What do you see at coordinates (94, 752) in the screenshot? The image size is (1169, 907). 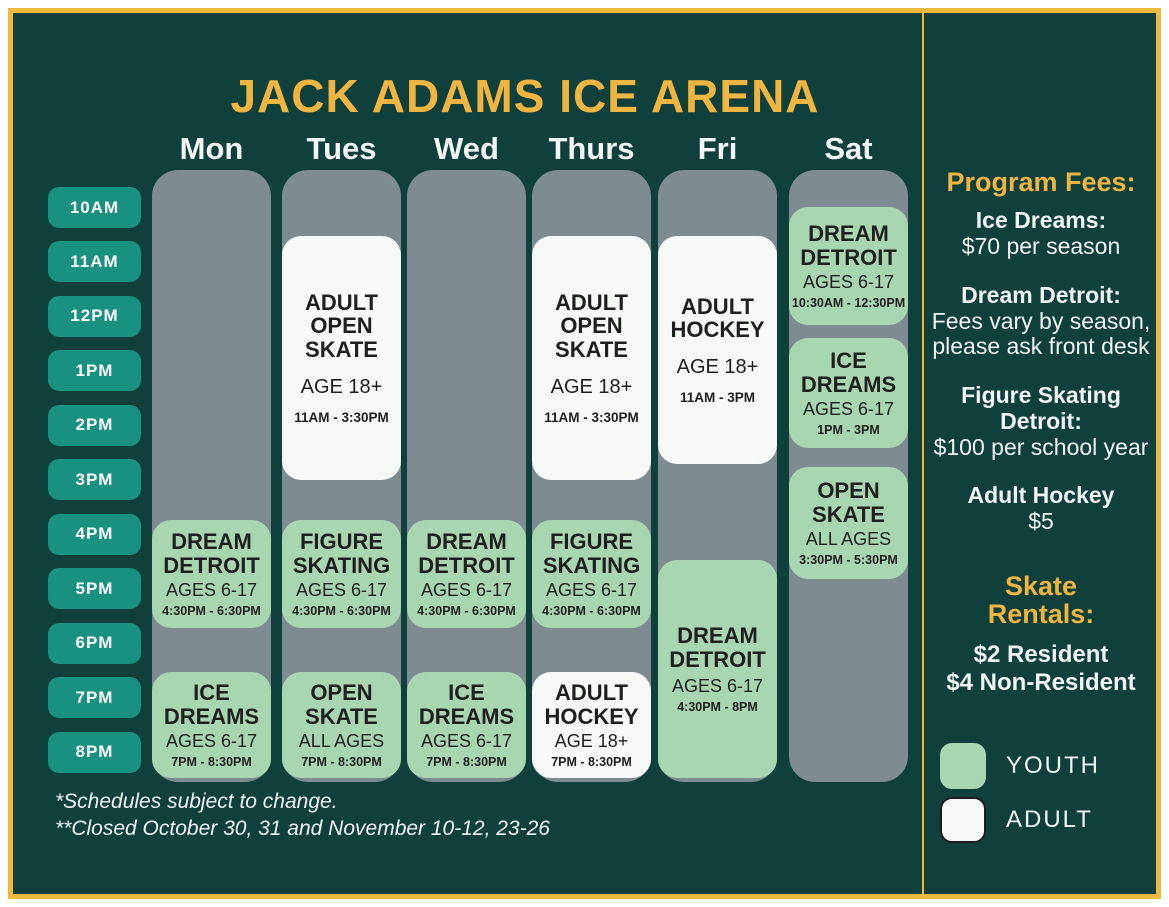 I see `time-label-8pm: 8PM` at bounding box center [94, 752].